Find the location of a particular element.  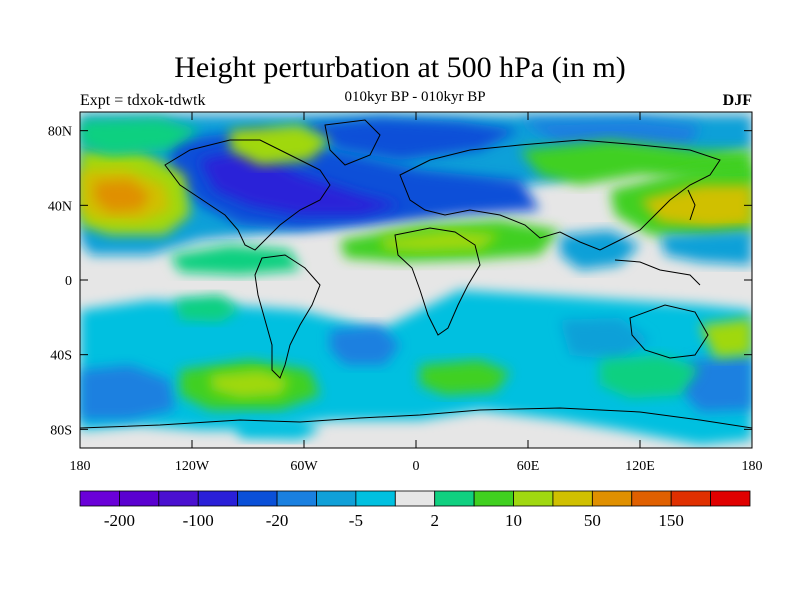

coast-australia is located at coordinates (669, 331).